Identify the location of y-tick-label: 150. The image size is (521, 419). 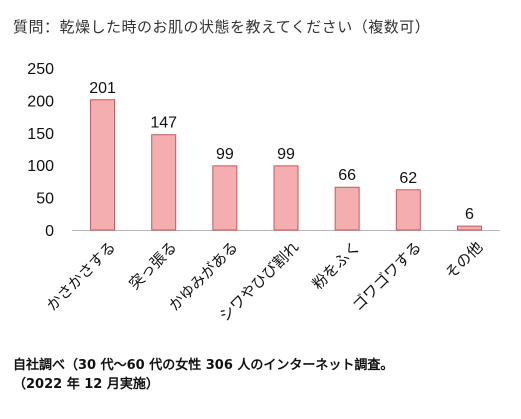
(40, 134).